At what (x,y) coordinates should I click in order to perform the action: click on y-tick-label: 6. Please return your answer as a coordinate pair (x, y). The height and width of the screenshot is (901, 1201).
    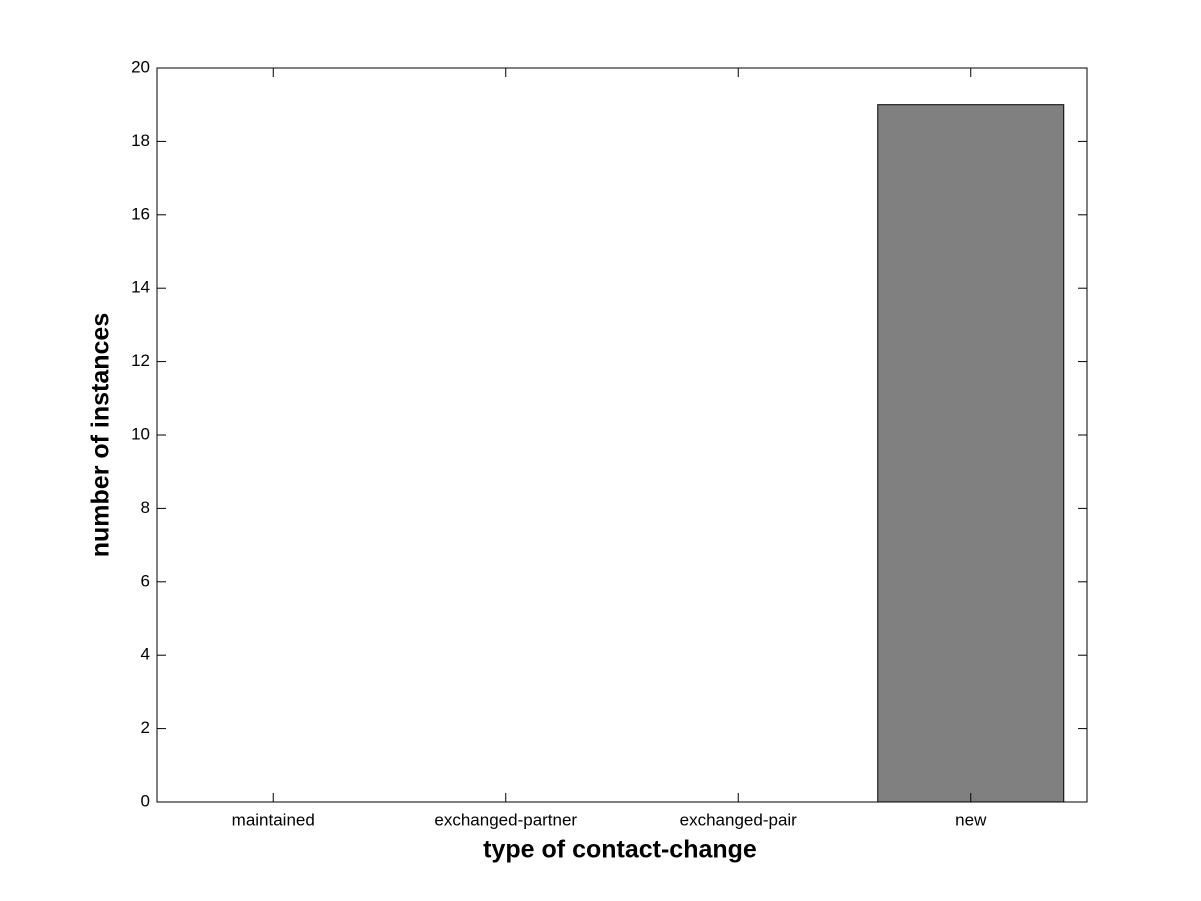
    Looking at the image, I should click on (145, 580).